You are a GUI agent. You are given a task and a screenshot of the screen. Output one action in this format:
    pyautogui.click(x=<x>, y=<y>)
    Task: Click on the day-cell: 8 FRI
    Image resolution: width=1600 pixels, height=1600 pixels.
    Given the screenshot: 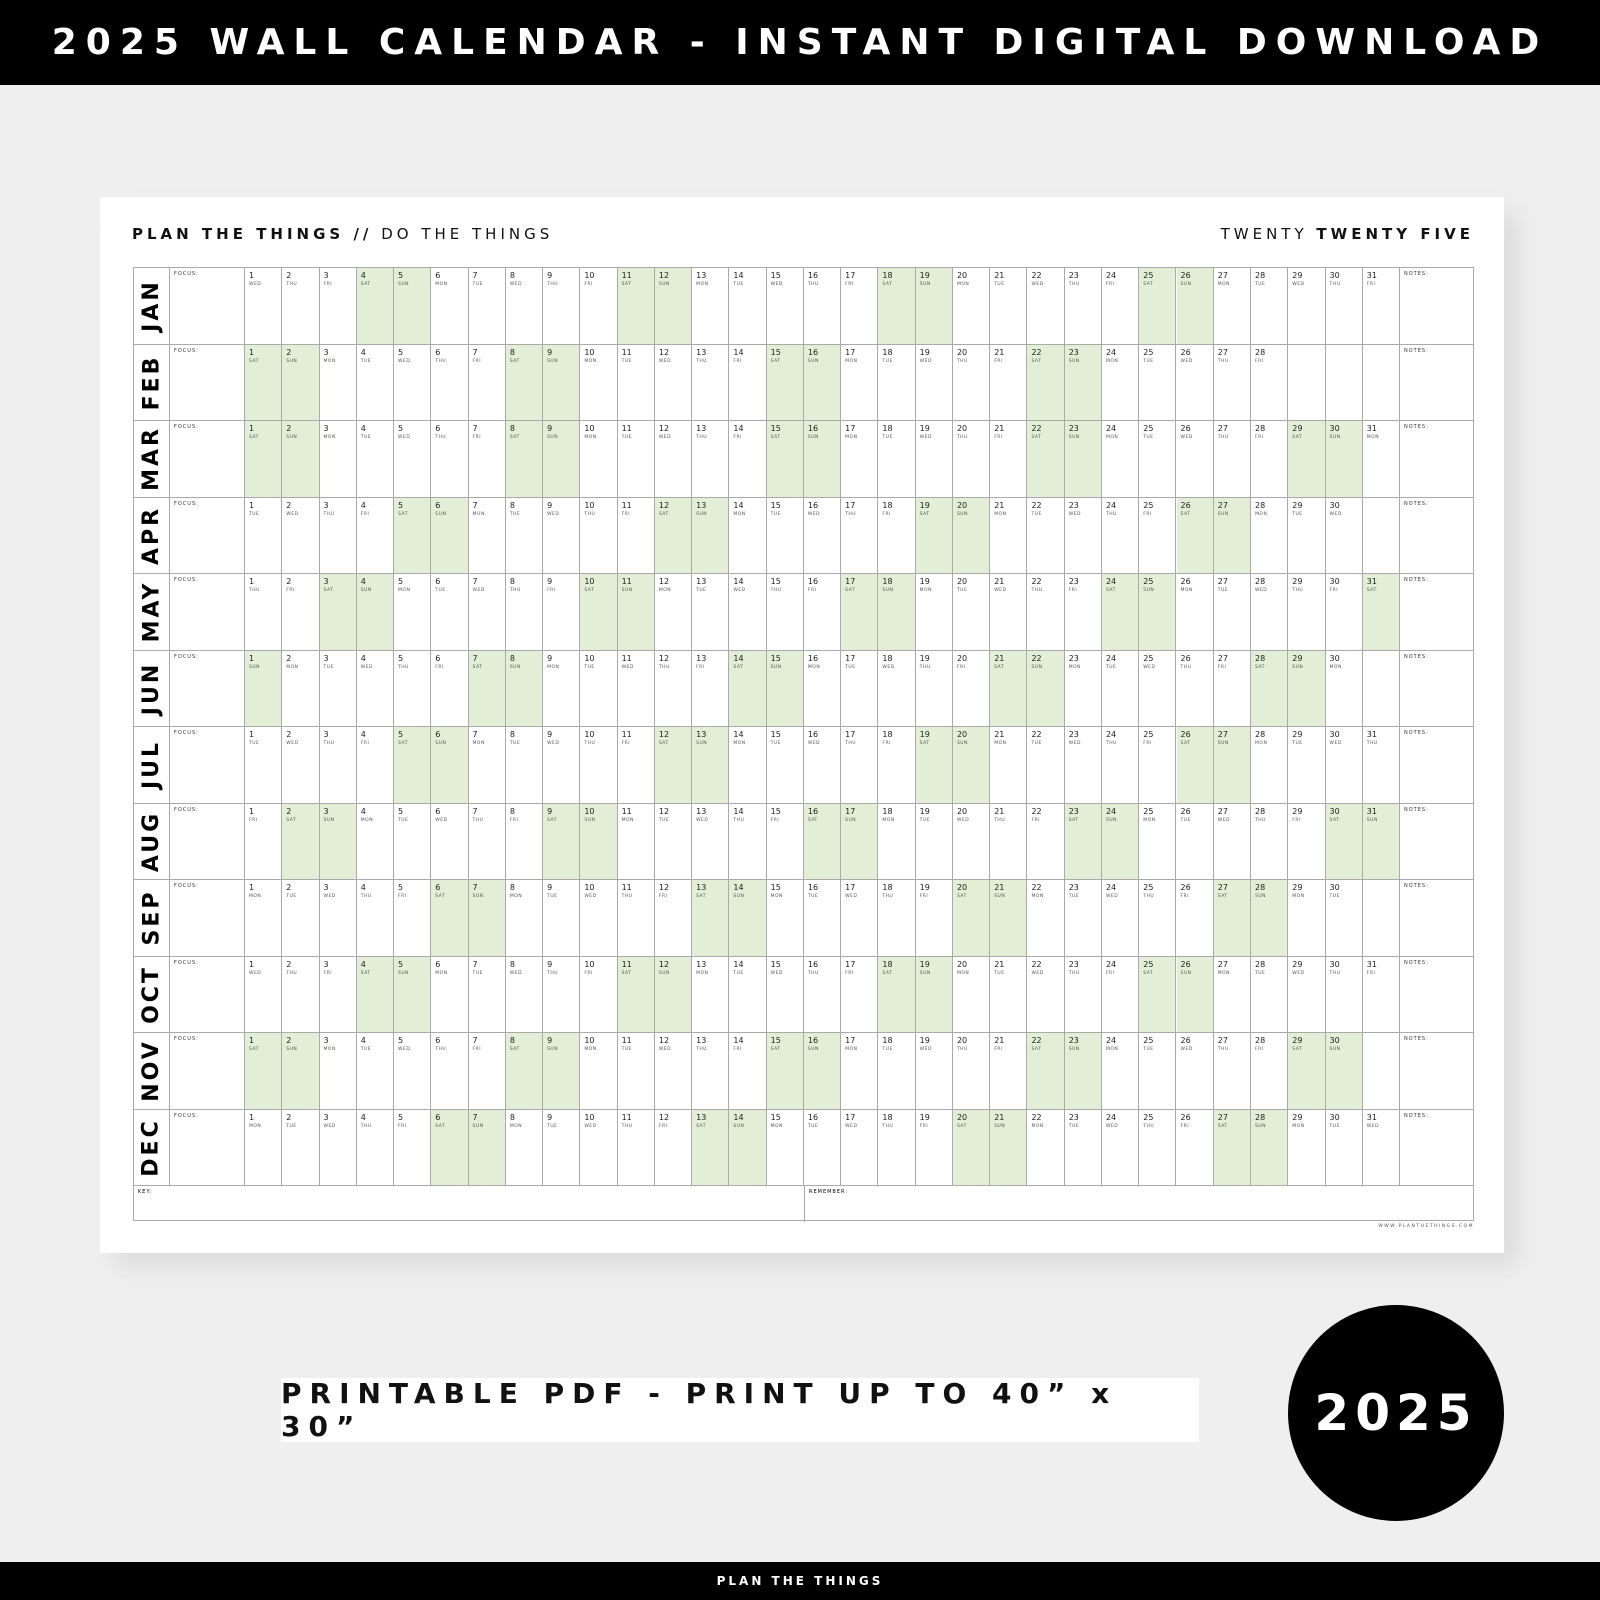 What is the action you would take?
    pyautogui.click(x=525, y=841)
    